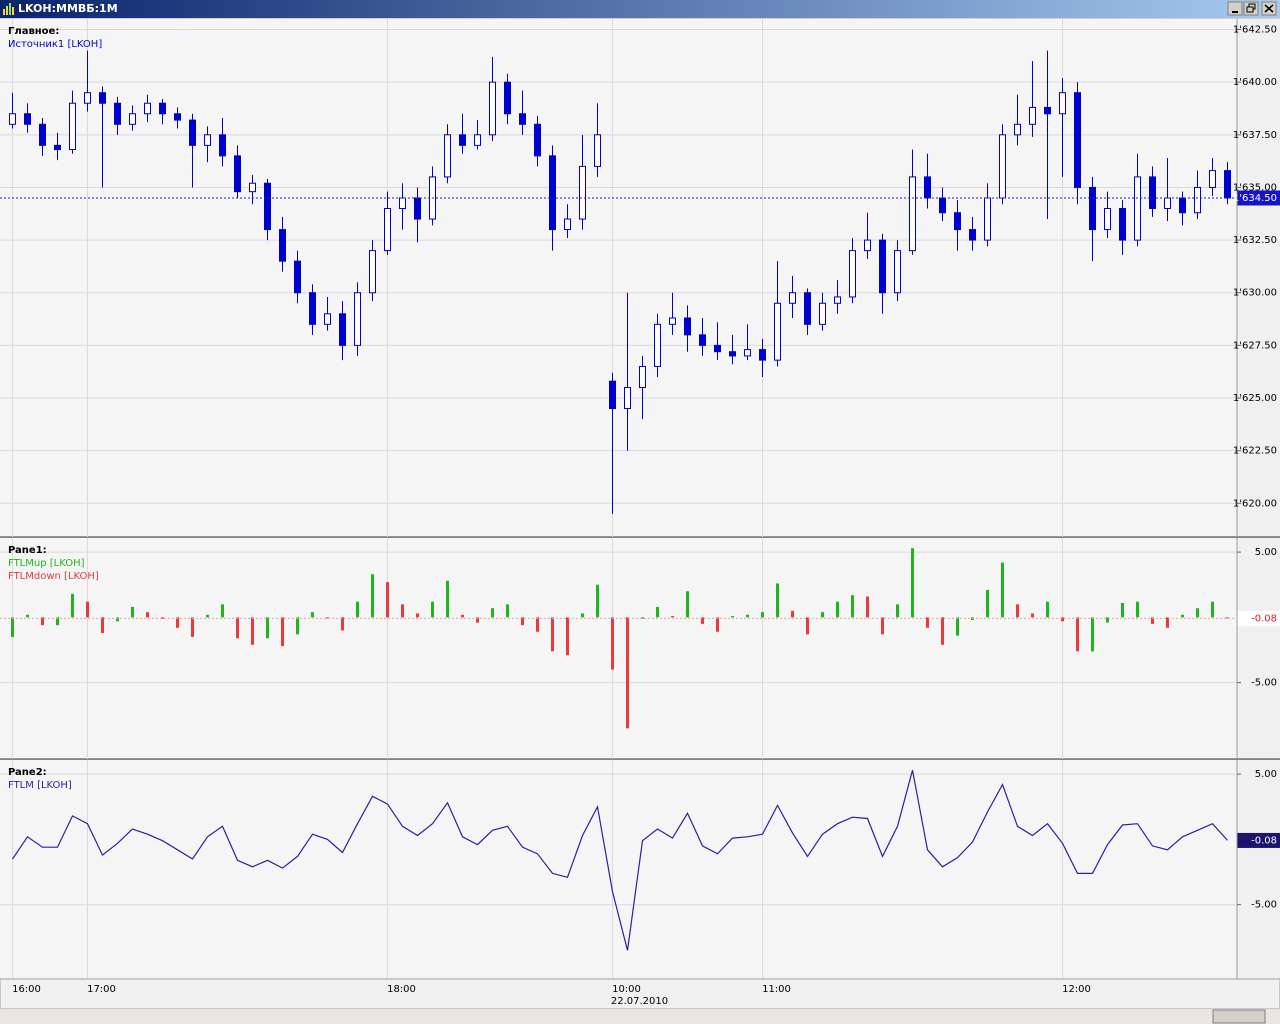 The height and width of the screenshot is (1024, 1280). What do you see at coordinates (1255, 503) in the screenshot?
I see `y-tick-label: 1'620.00` at bounding box center [1255, 503].